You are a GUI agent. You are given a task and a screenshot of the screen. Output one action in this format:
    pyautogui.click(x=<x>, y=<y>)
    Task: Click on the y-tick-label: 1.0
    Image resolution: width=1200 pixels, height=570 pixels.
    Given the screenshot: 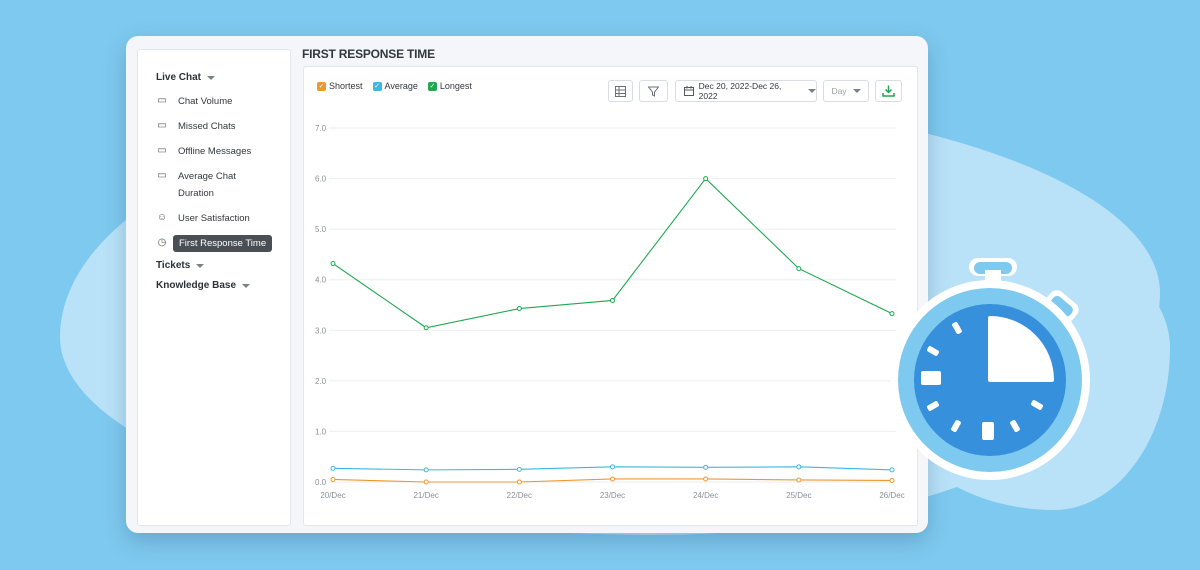 What is the action you would take?
    pyautogui.click(x=321, y=431)
    